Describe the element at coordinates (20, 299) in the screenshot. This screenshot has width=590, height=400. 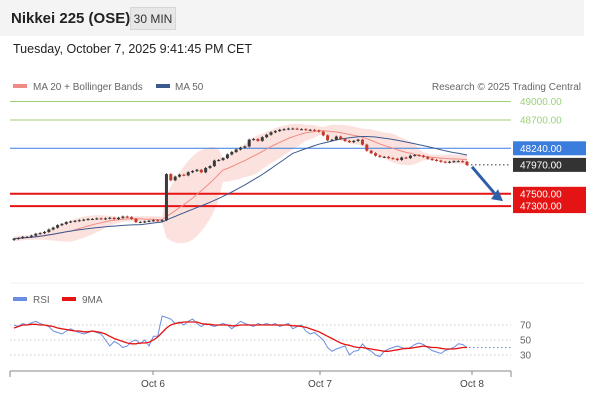
I see `rsi-legend-swatch` at that location.